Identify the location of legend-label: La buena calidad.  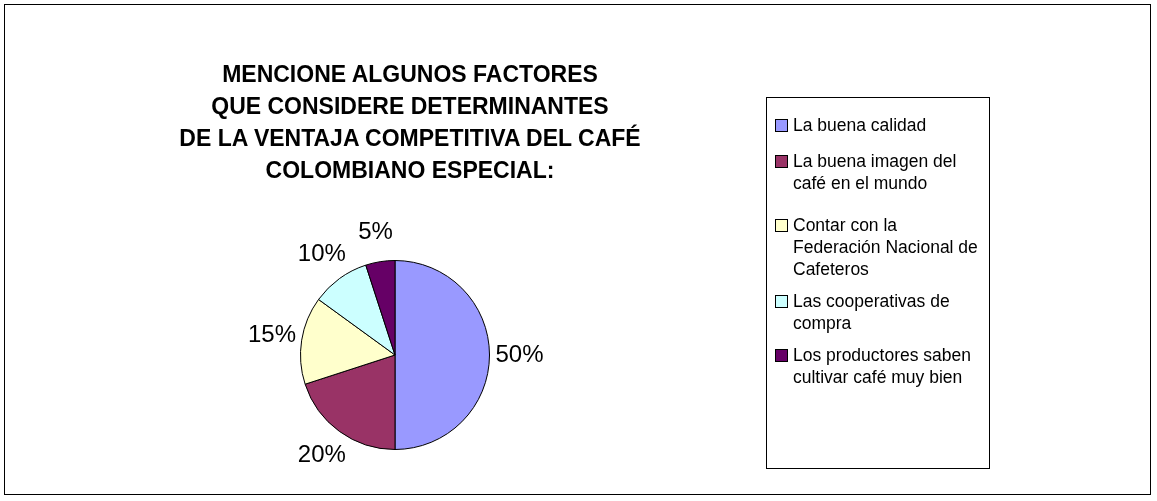
(860, 125).